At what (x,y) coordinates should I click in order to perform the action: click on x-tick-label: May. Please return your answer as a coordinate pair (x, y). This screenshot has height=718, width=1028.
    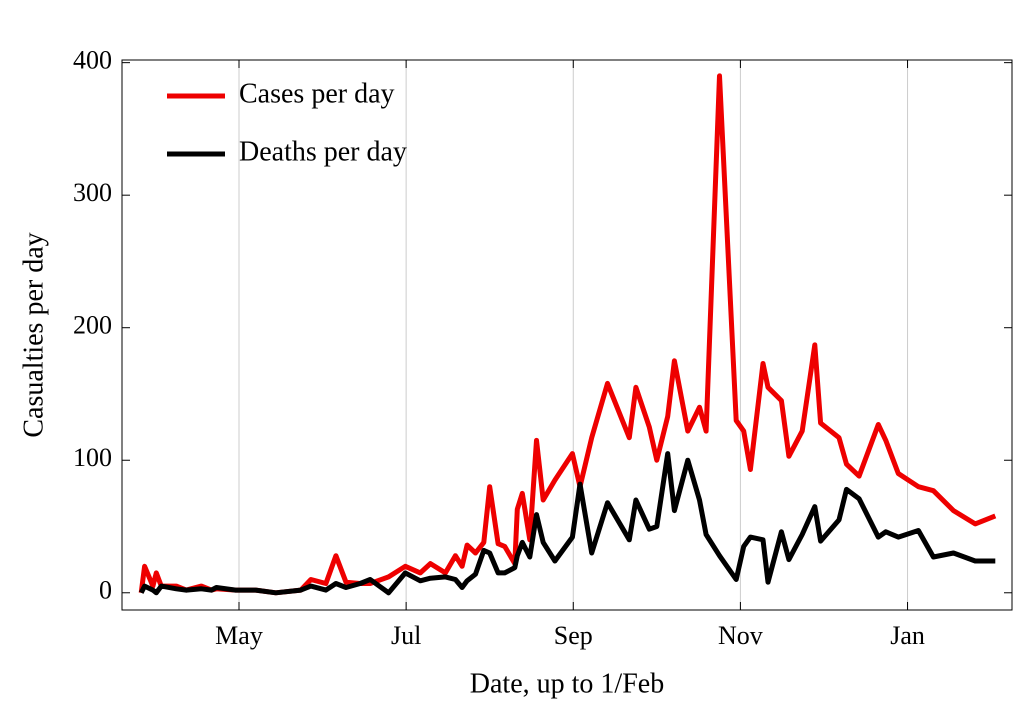
    Looking at the image, I should click on (239, 635).